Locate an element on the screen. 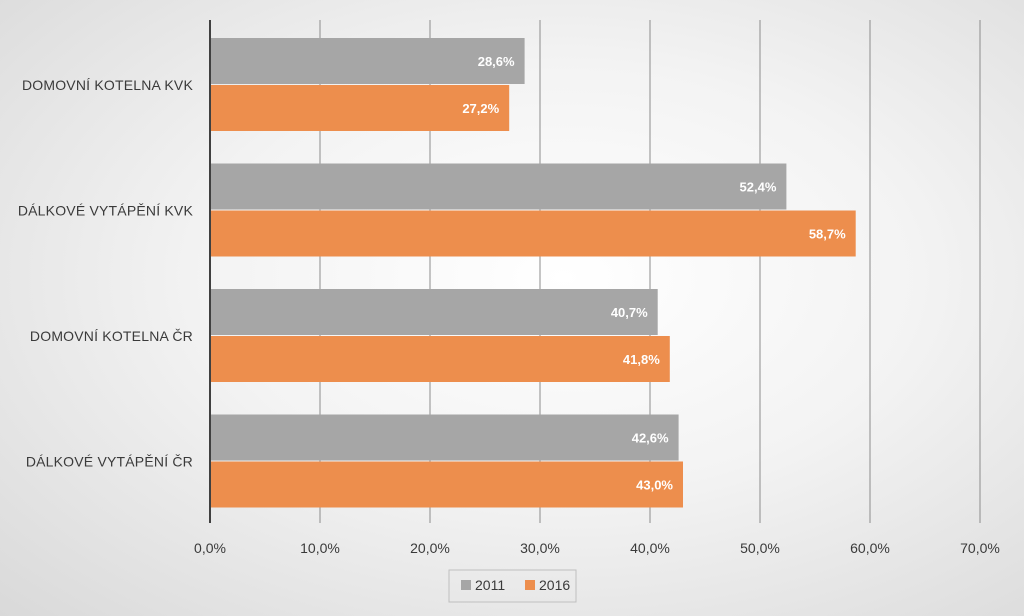 The width and height of the screenshot is (1024, 616). legend-box is located at coordinates (512, 586).